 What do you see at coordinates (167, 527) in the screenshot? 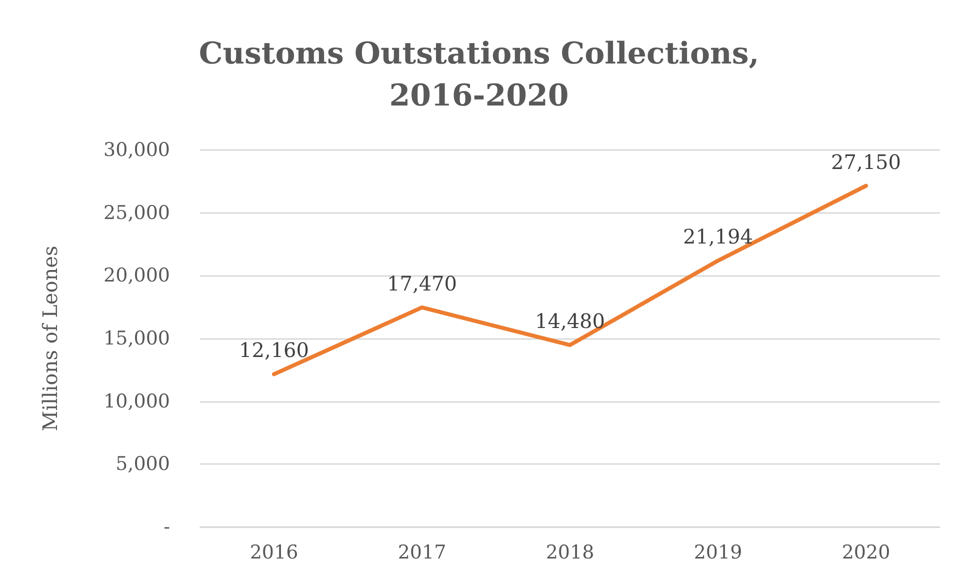
I see `y-tick-label: -` at bounding box center [167, 527].